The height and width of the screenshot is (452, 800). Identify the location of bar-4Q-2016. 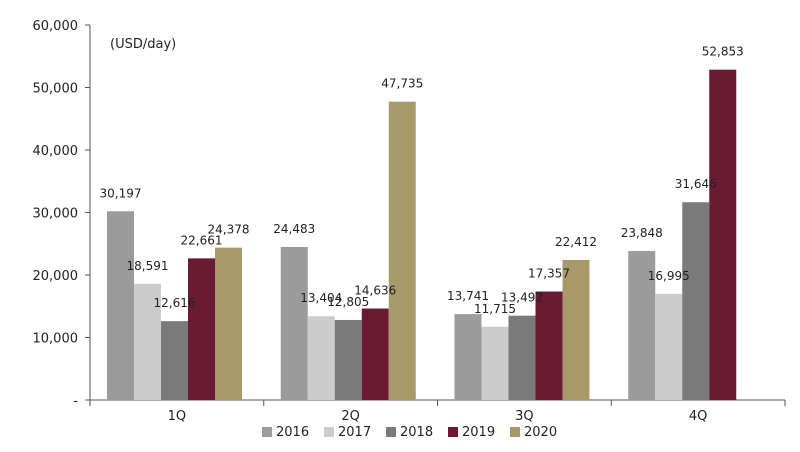
(642, 325).